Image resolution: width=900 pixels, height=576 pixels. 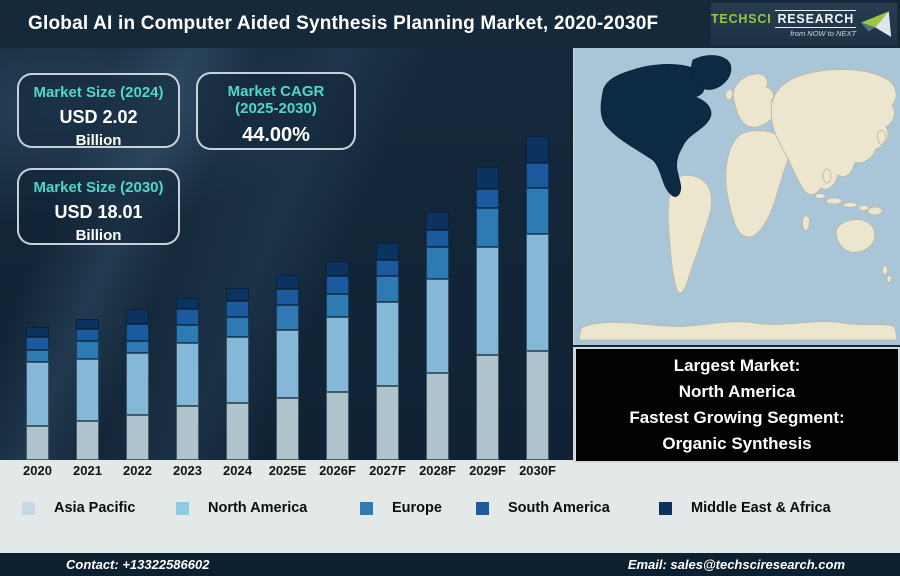 What do you see at coordinates (98, 117) in the screenshot?
I see `card-value: USD 2.02` at bounding box center [98, 117].